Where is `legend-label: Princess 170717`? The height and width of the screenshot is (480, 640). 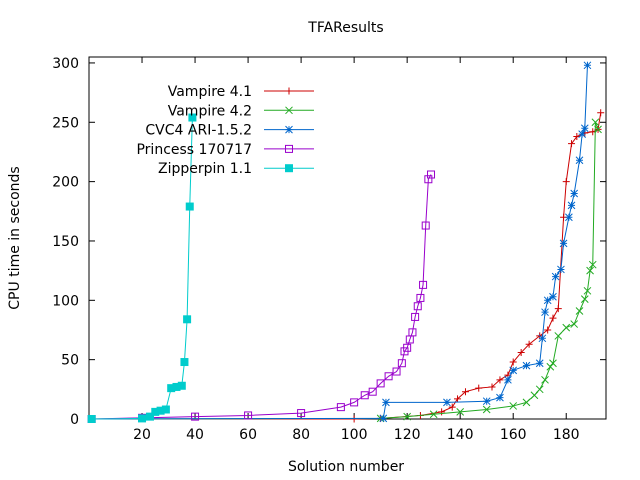
legend-label: Princess 170717 is located at coordinates (194, 150).